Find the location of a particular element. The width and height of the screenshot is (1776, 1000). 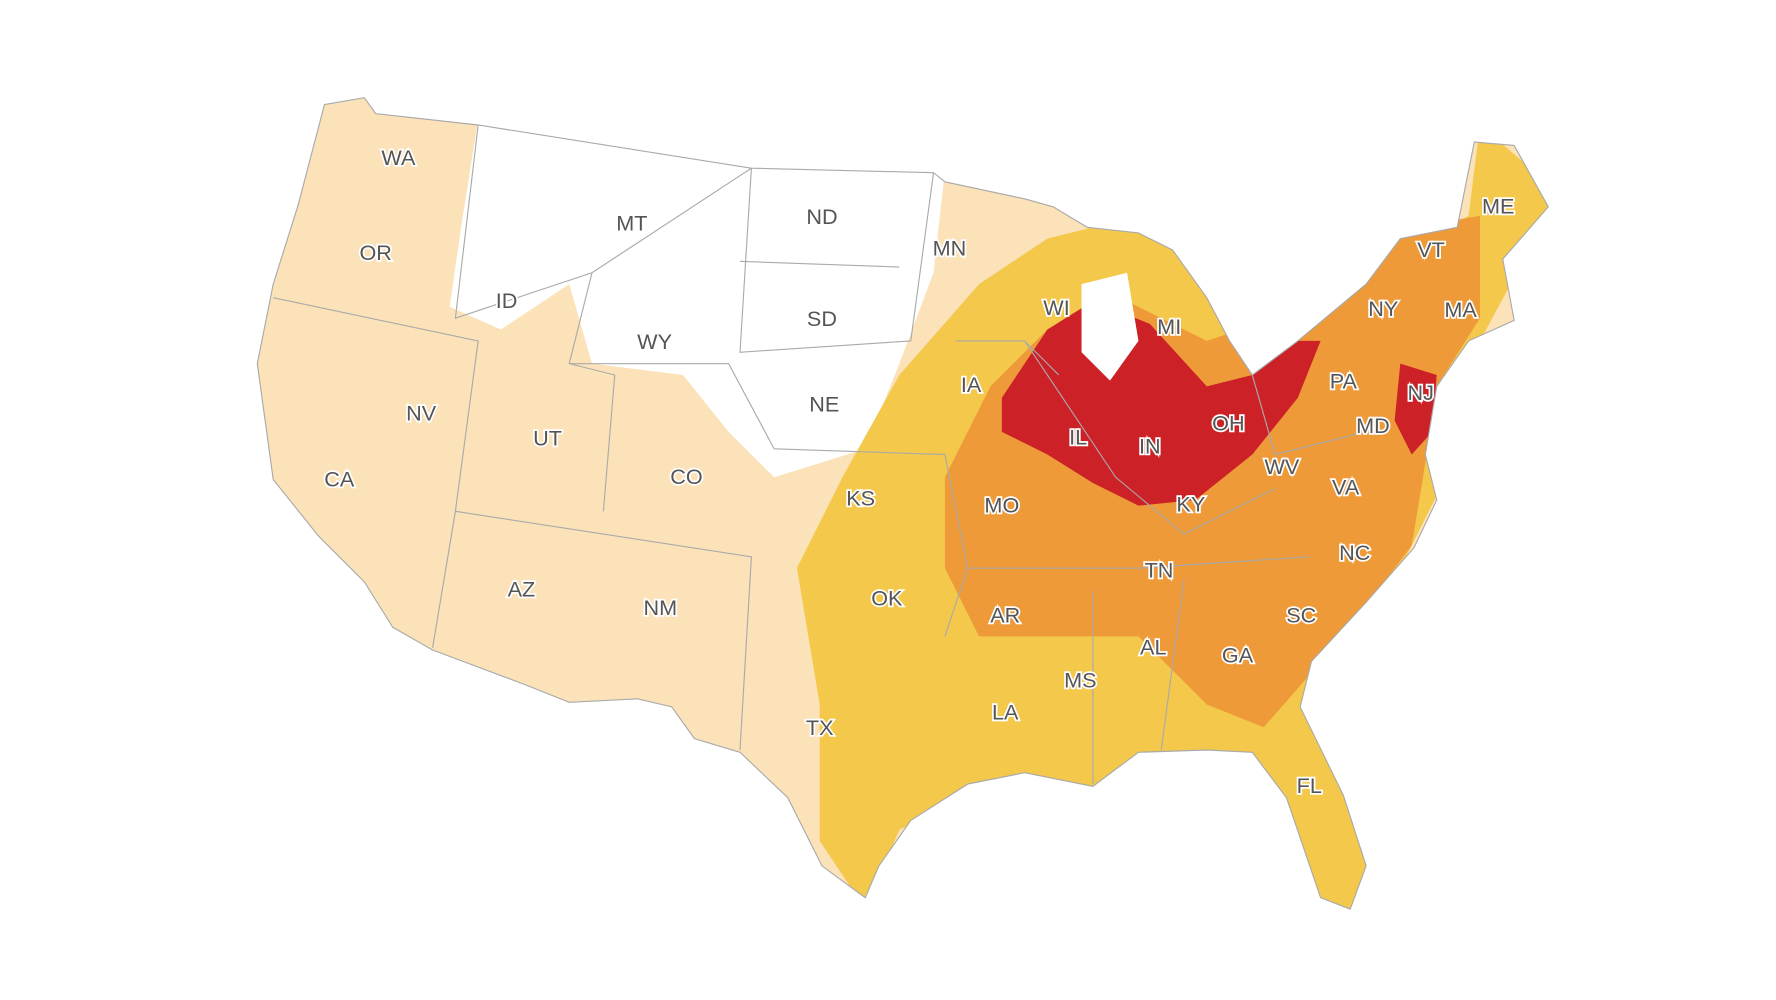

state-label: OK is located at coordinates (887, 598).